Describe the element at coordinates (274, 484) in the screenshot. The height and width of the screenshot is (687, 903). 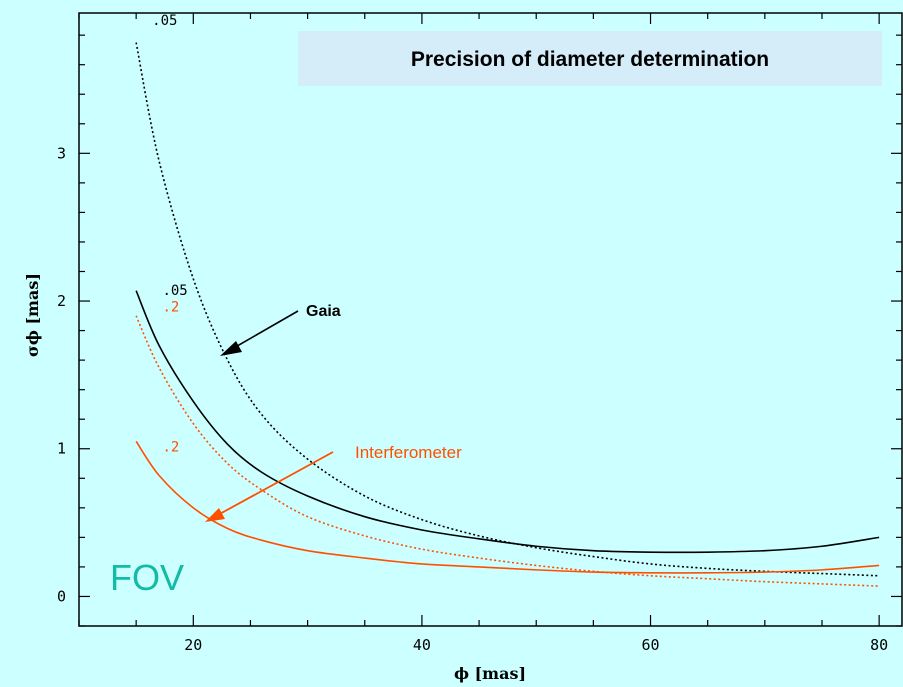
I see `interferometer-arrow-line` at that location.